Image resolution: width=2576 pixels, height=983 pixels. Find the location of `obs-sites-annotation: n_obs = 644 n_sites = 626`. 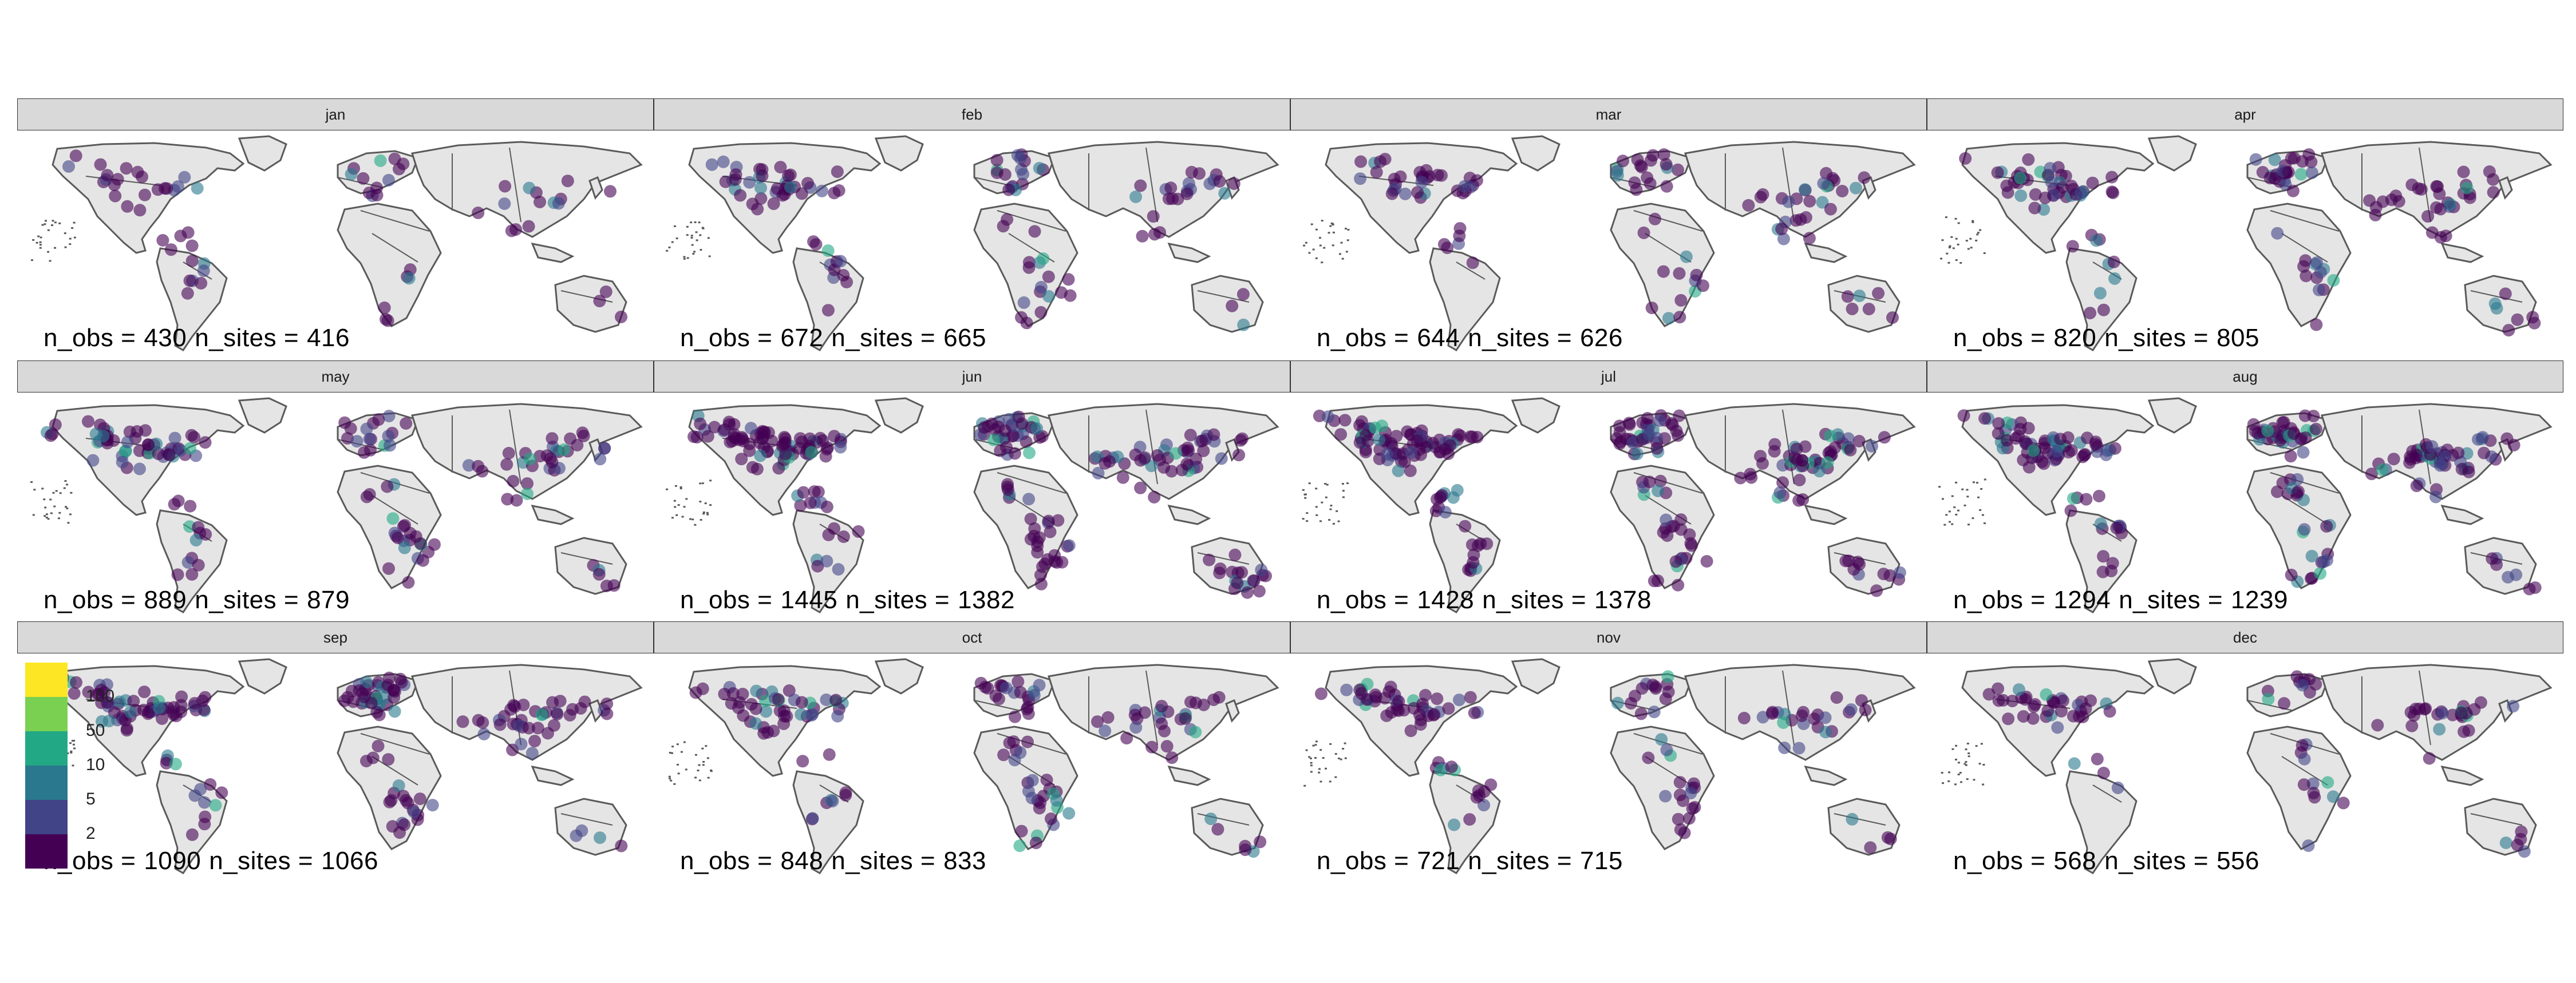

obs-sites-annotation: n_obs = 644 n_sites = 626 is located at coordinates (1474, 338).